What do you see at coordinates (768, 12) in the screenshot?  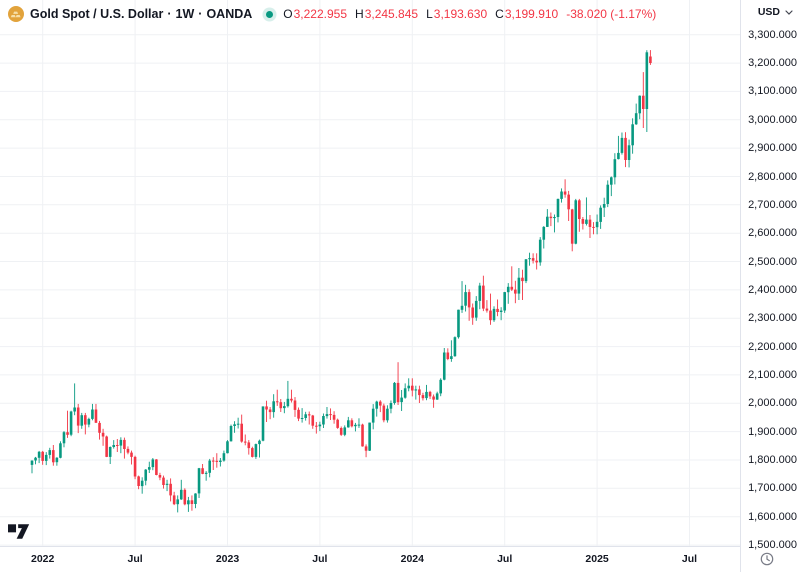 I see `currency-label: USD` at bounding box center [768, 12].